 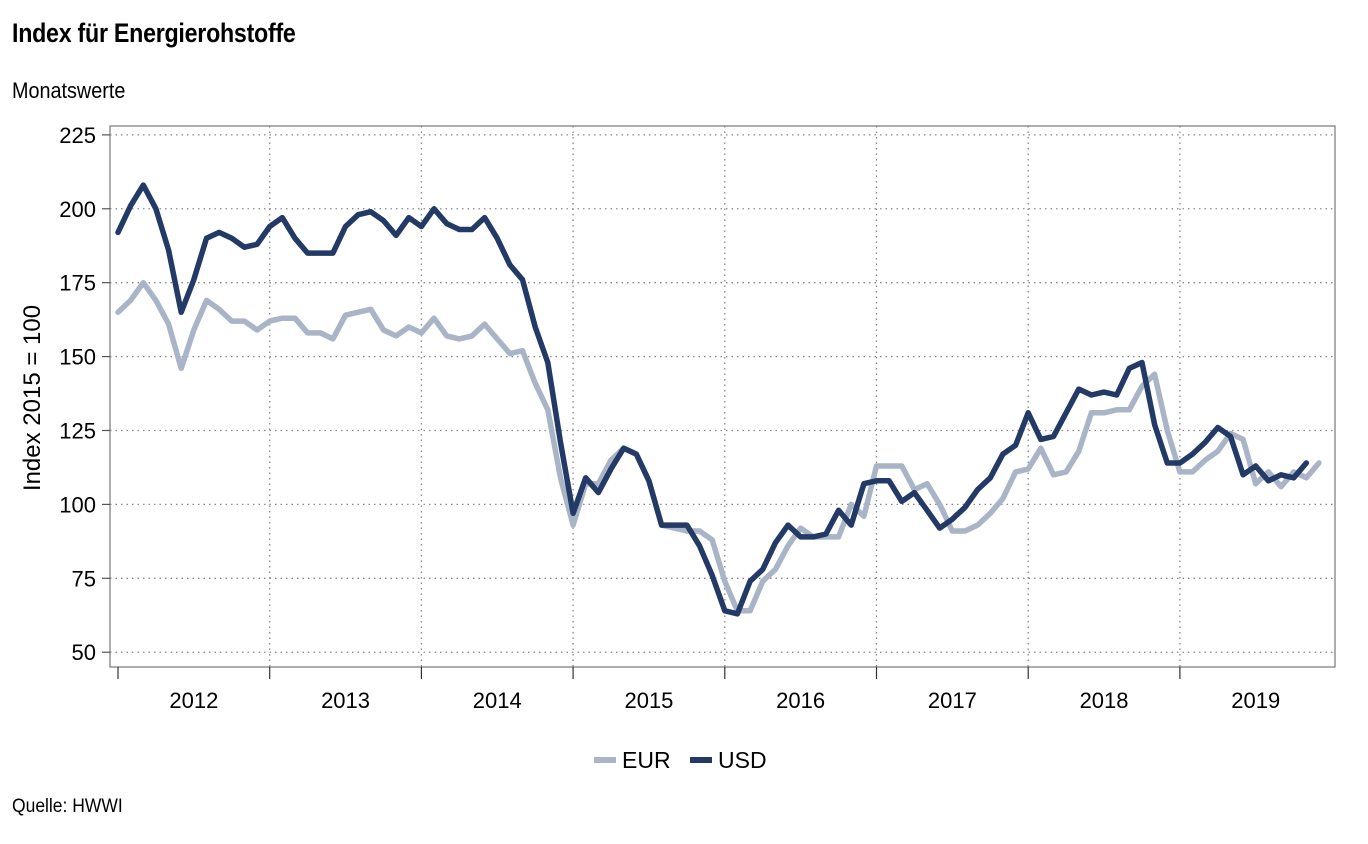 What do you see at coordinates (345, 700) in the screenshot?
I see `x-tick-label: 2013` at bounding box center [345, 700].